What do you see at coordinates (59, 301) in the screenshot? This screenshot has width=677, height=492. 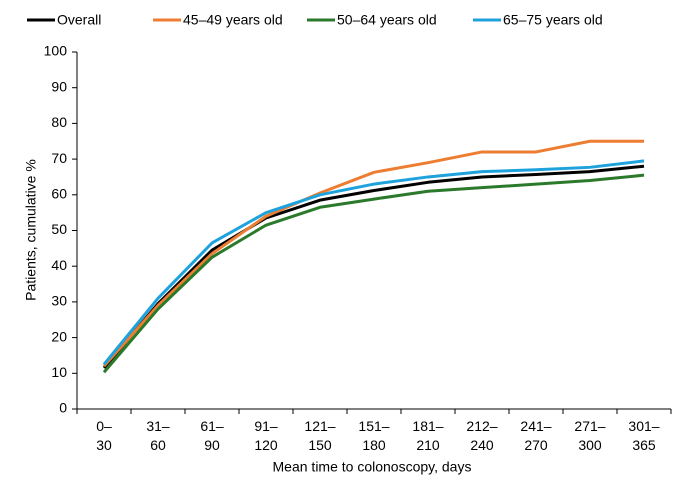 I see `y-tick-label: 30` at bounding box center [59, 301].